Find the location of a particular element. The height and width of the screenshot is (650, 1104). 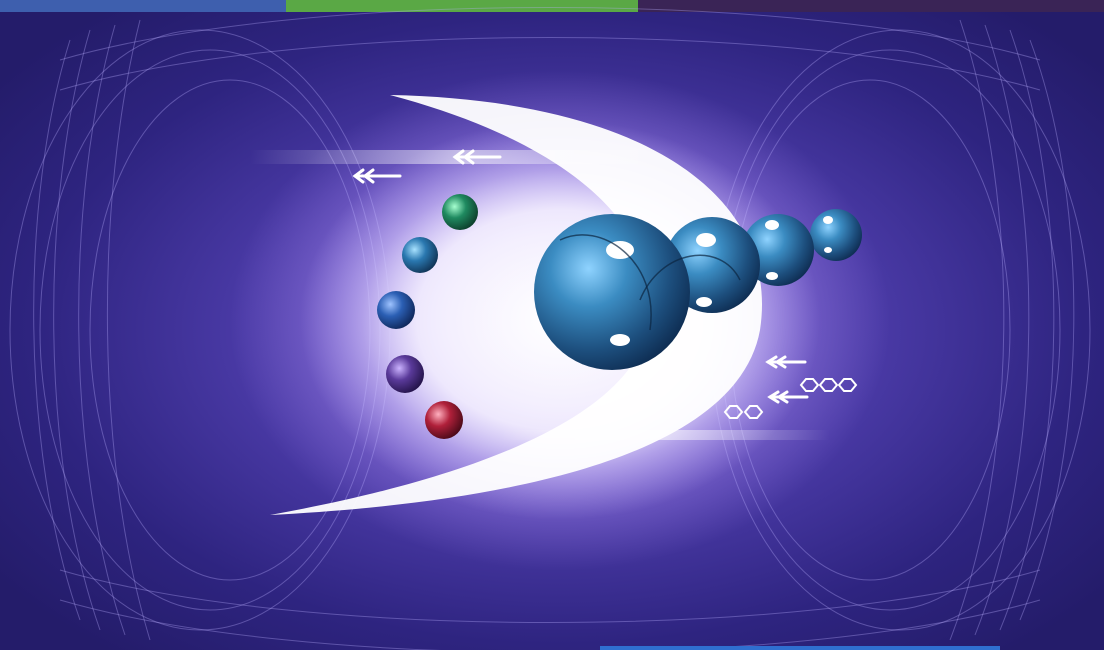

small-sphere-green is located at coordinates (460, 212).